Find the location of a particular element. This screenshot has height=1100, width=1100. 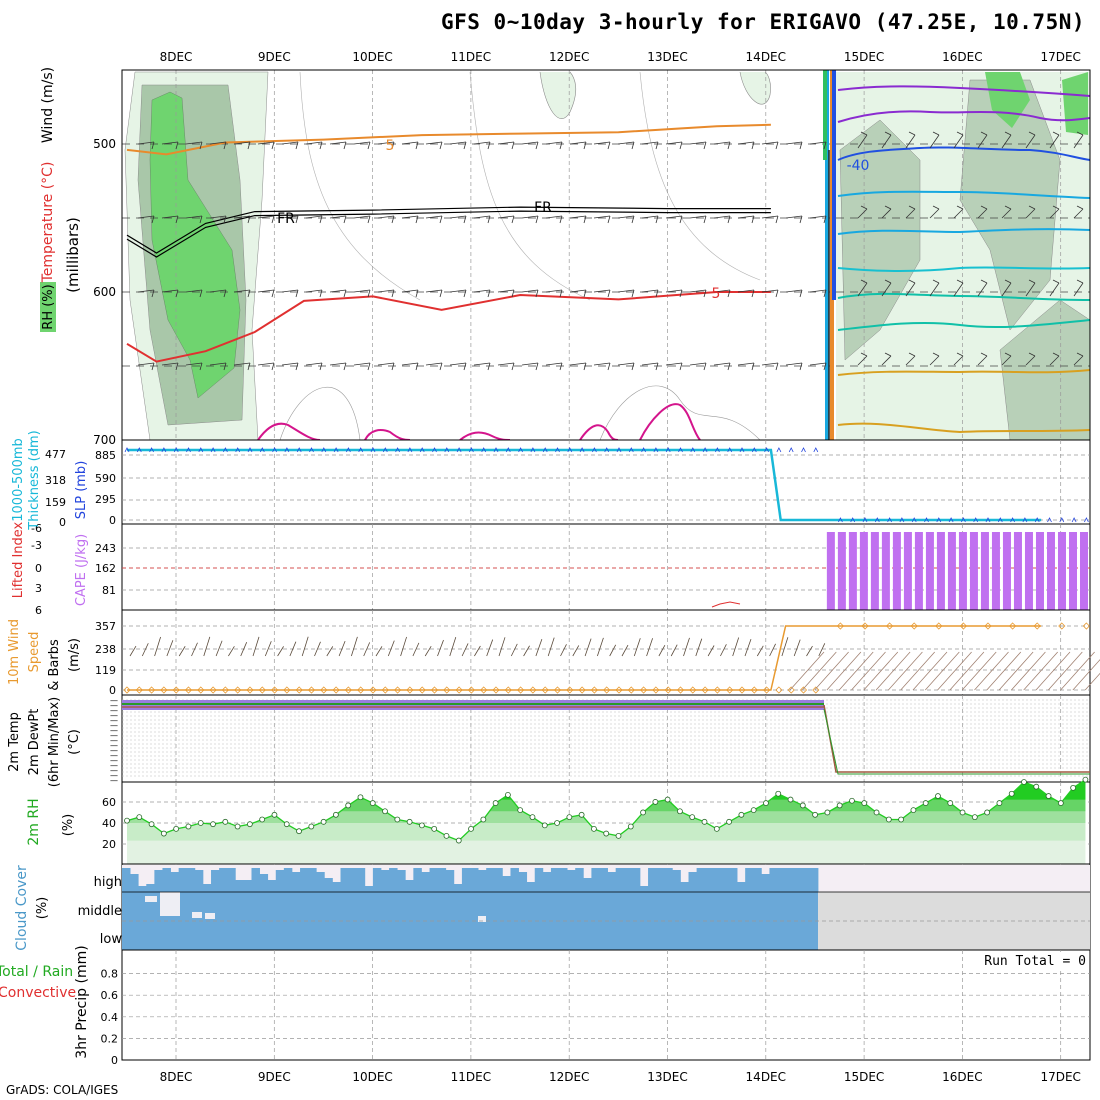

lifted-index-tick-label: 0 is located at coordinates (38, 568).